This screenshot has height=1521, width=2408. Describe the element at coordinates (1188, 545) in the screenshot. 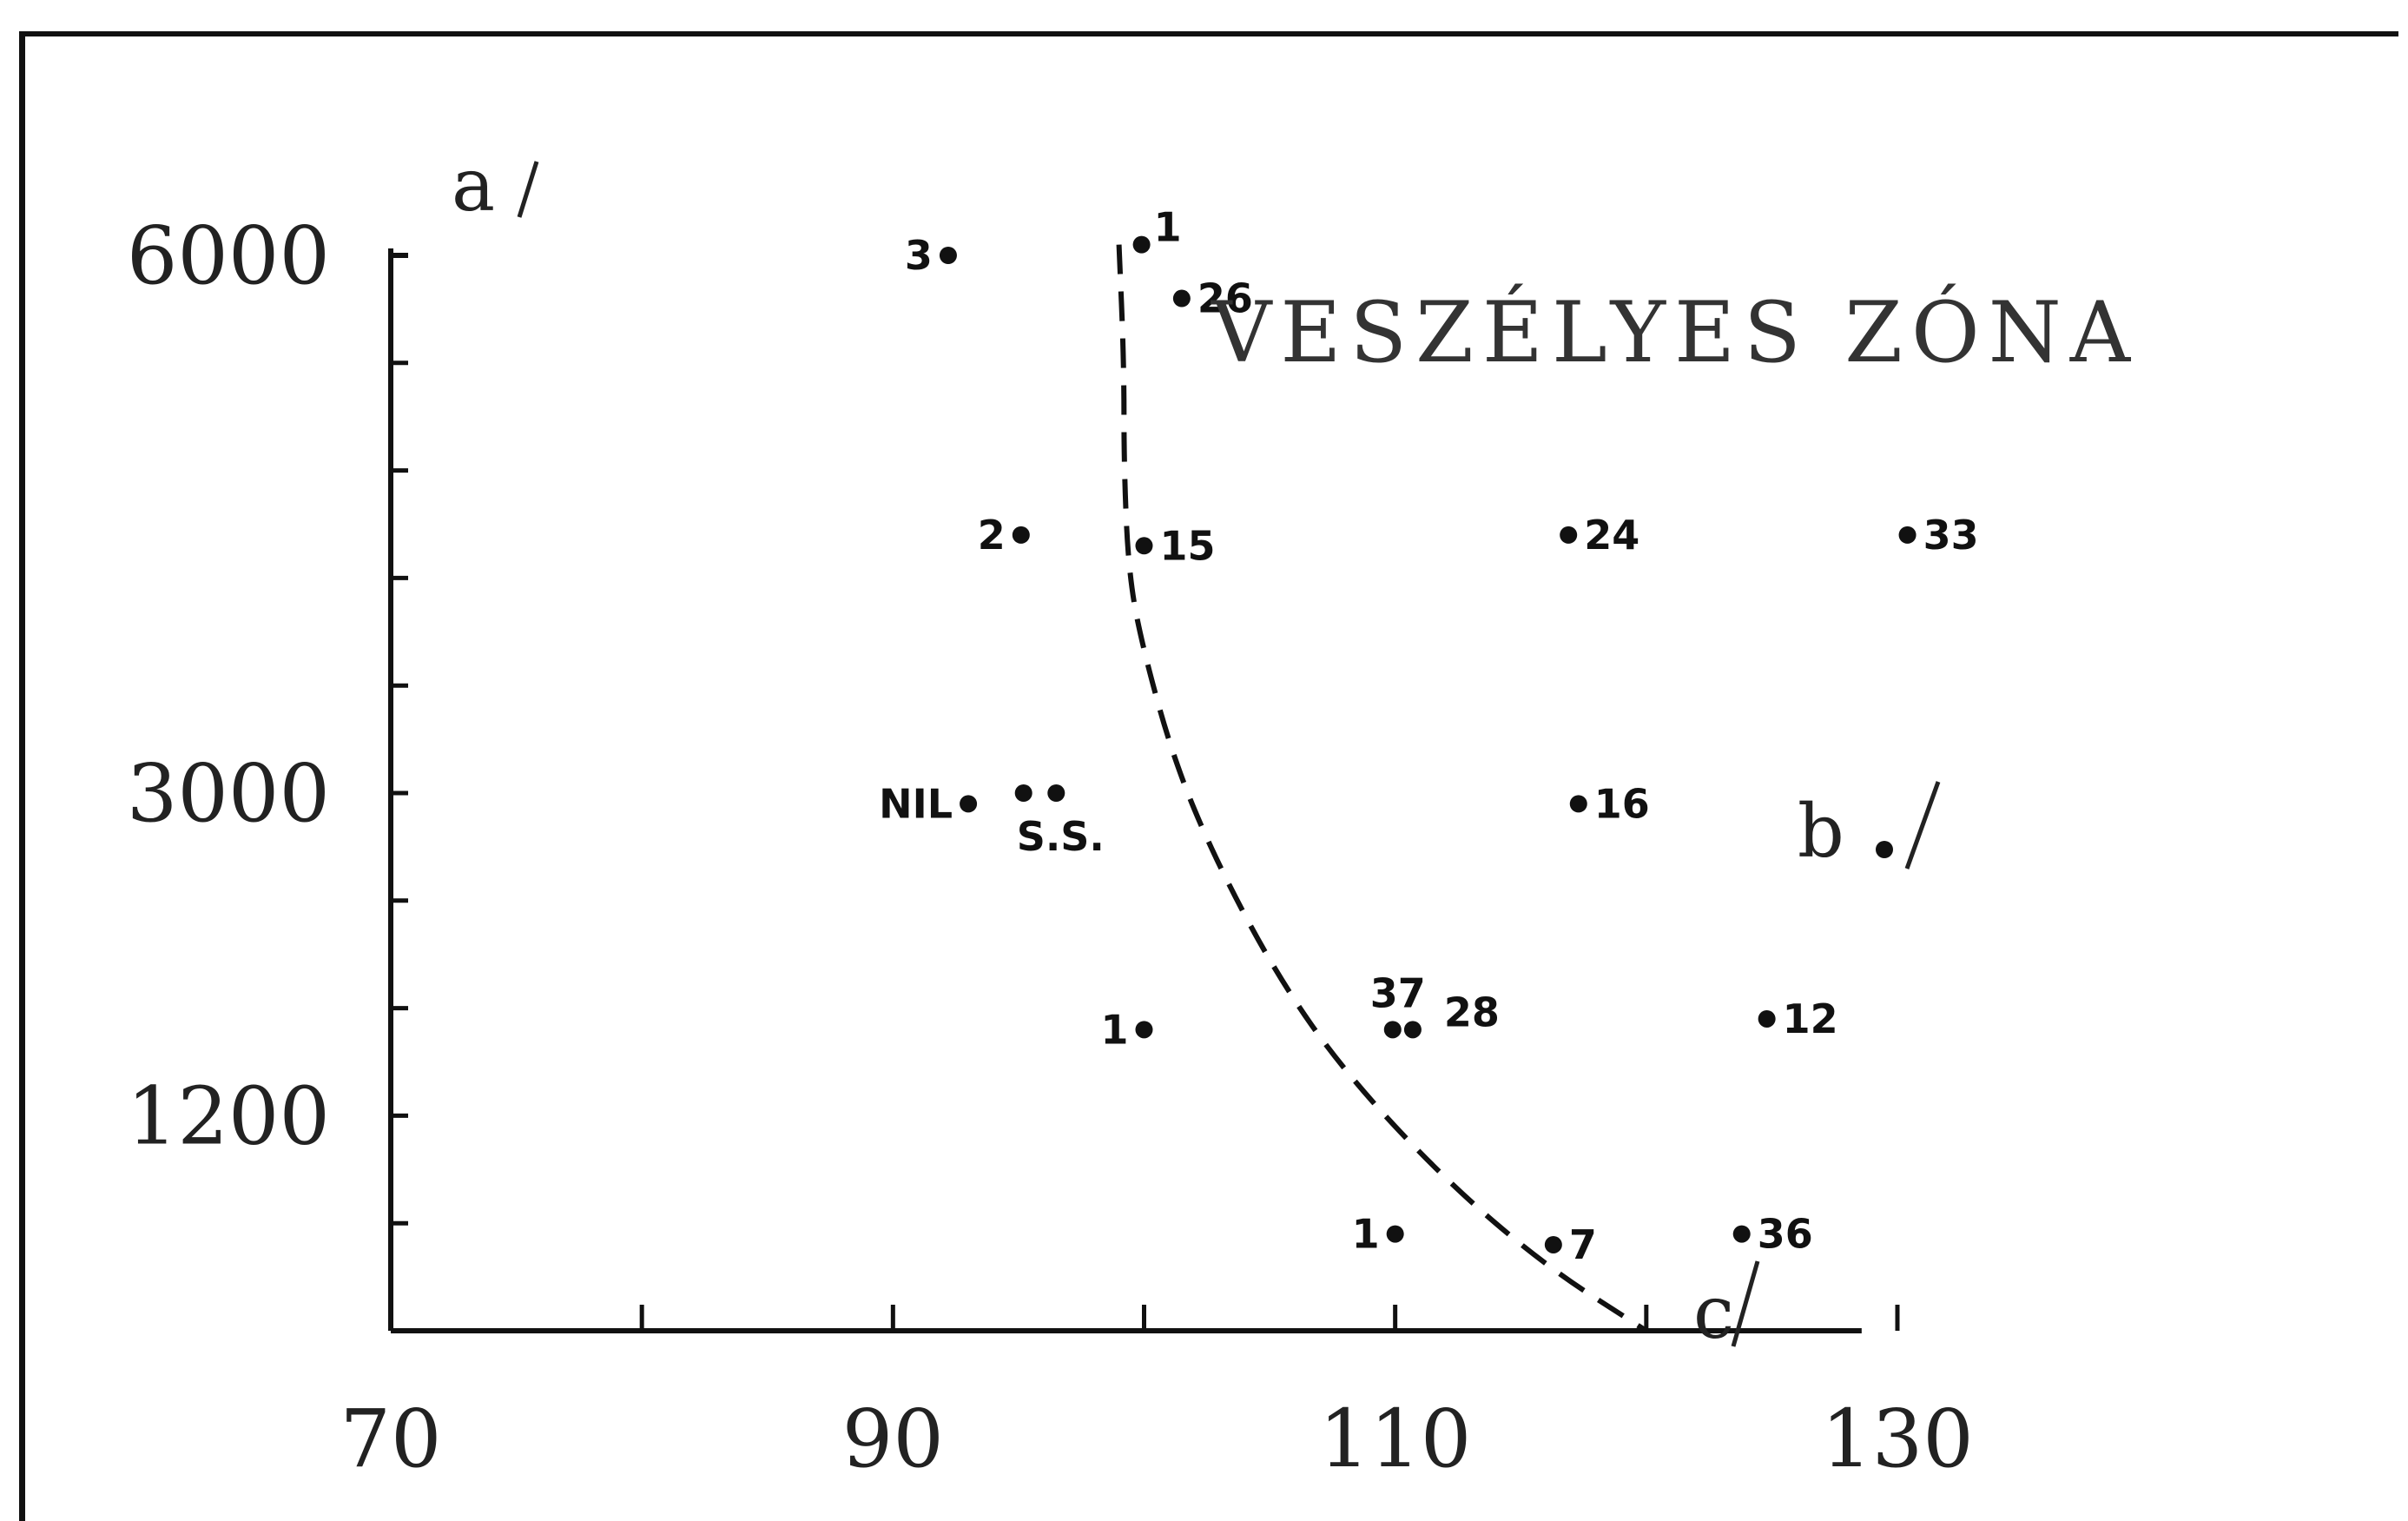

I see `data-point-label: 15` at that location.